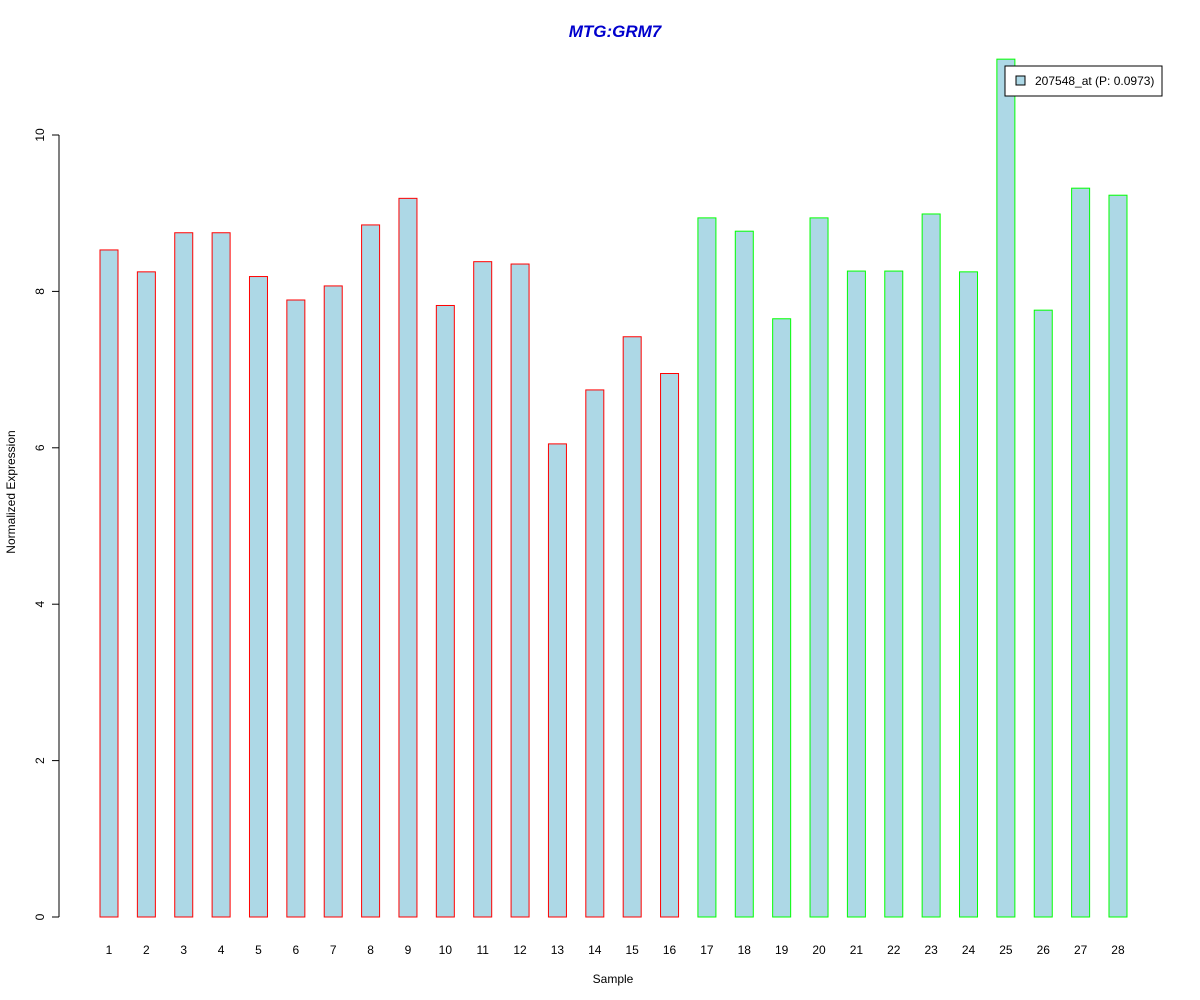  I want to click on x-axis-tick-label: 12, so click(520, 950).